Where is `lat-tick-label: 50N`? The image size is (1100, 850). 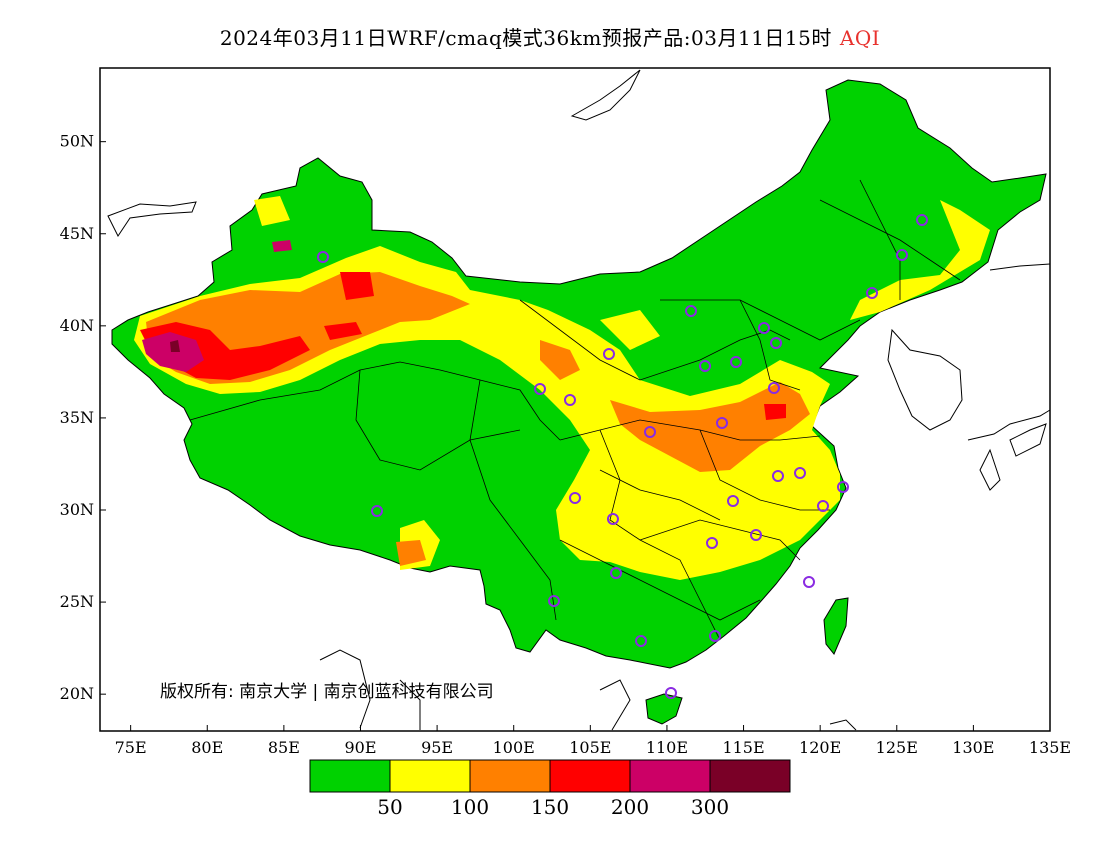 lat-tick-label: 50N is located at coordinates (77, 141).